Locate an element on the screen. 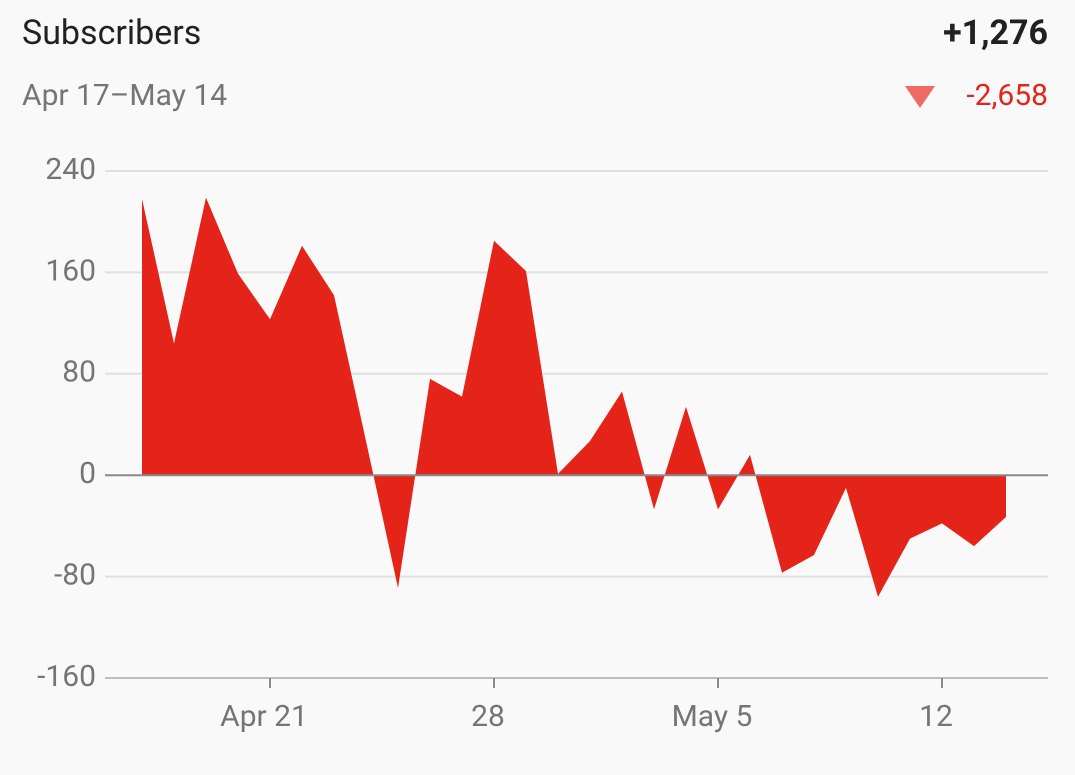 The width and height of the screenshot is (1075, 775). y-tick-label: -80 is located at coordinates (75, 575).